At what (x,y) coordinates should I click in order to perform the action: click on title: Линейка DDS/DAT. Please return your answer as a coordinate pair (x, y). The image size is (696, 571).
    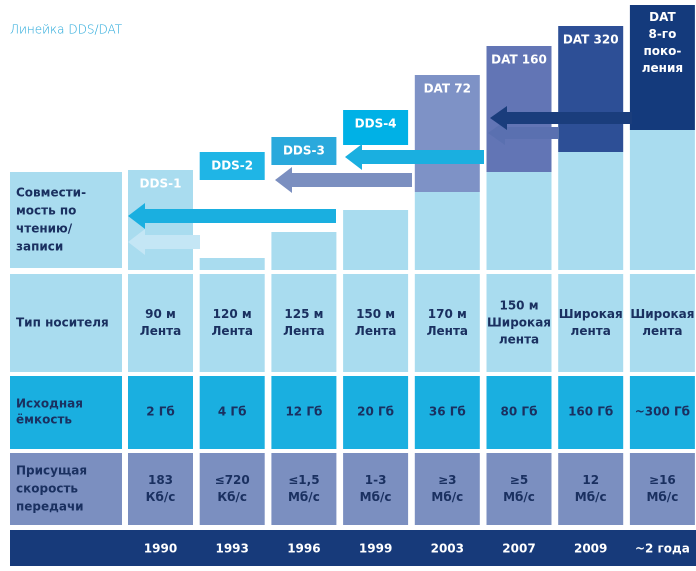
    Looking at the image, I should click on (66, 30).